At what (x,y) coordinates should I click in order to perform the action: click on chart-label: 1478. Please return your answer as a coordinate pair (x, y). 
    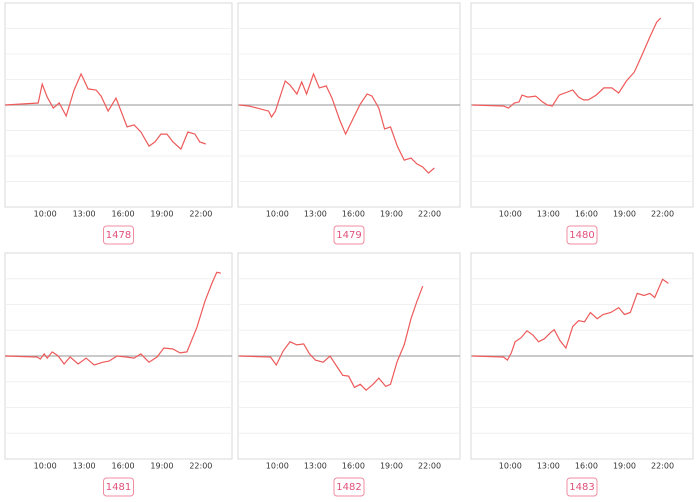
    Looking at the image, I should click on (118, 235).